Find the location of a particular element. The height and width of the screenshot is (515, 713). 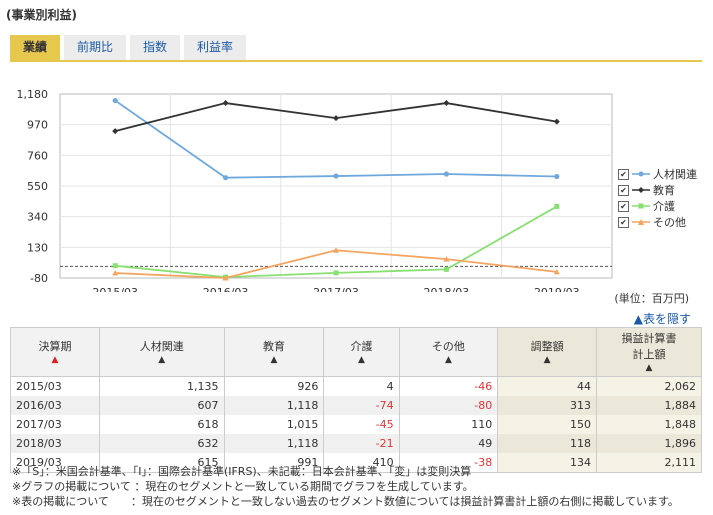

table-cell: 2,062 is located at coordinates (649, 386).